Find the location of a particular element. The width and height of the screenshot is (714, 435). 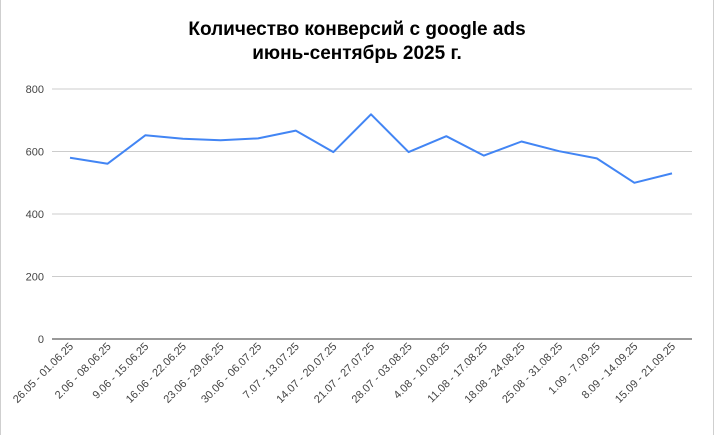

y-axis-ticks: 0 200 400 600 800 is located at coordinates (35, 215).